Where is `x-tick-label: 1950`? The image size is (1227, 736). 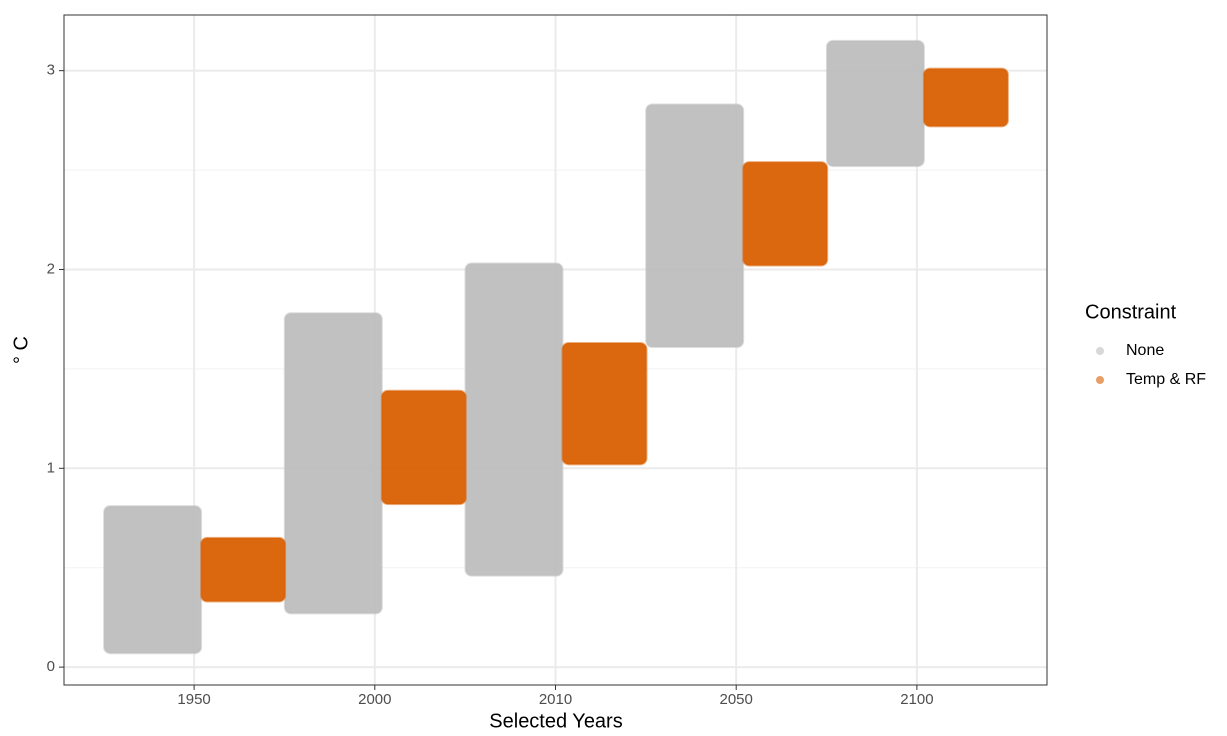 x-tick-label: 1950 is located at coordinates (193, 699).